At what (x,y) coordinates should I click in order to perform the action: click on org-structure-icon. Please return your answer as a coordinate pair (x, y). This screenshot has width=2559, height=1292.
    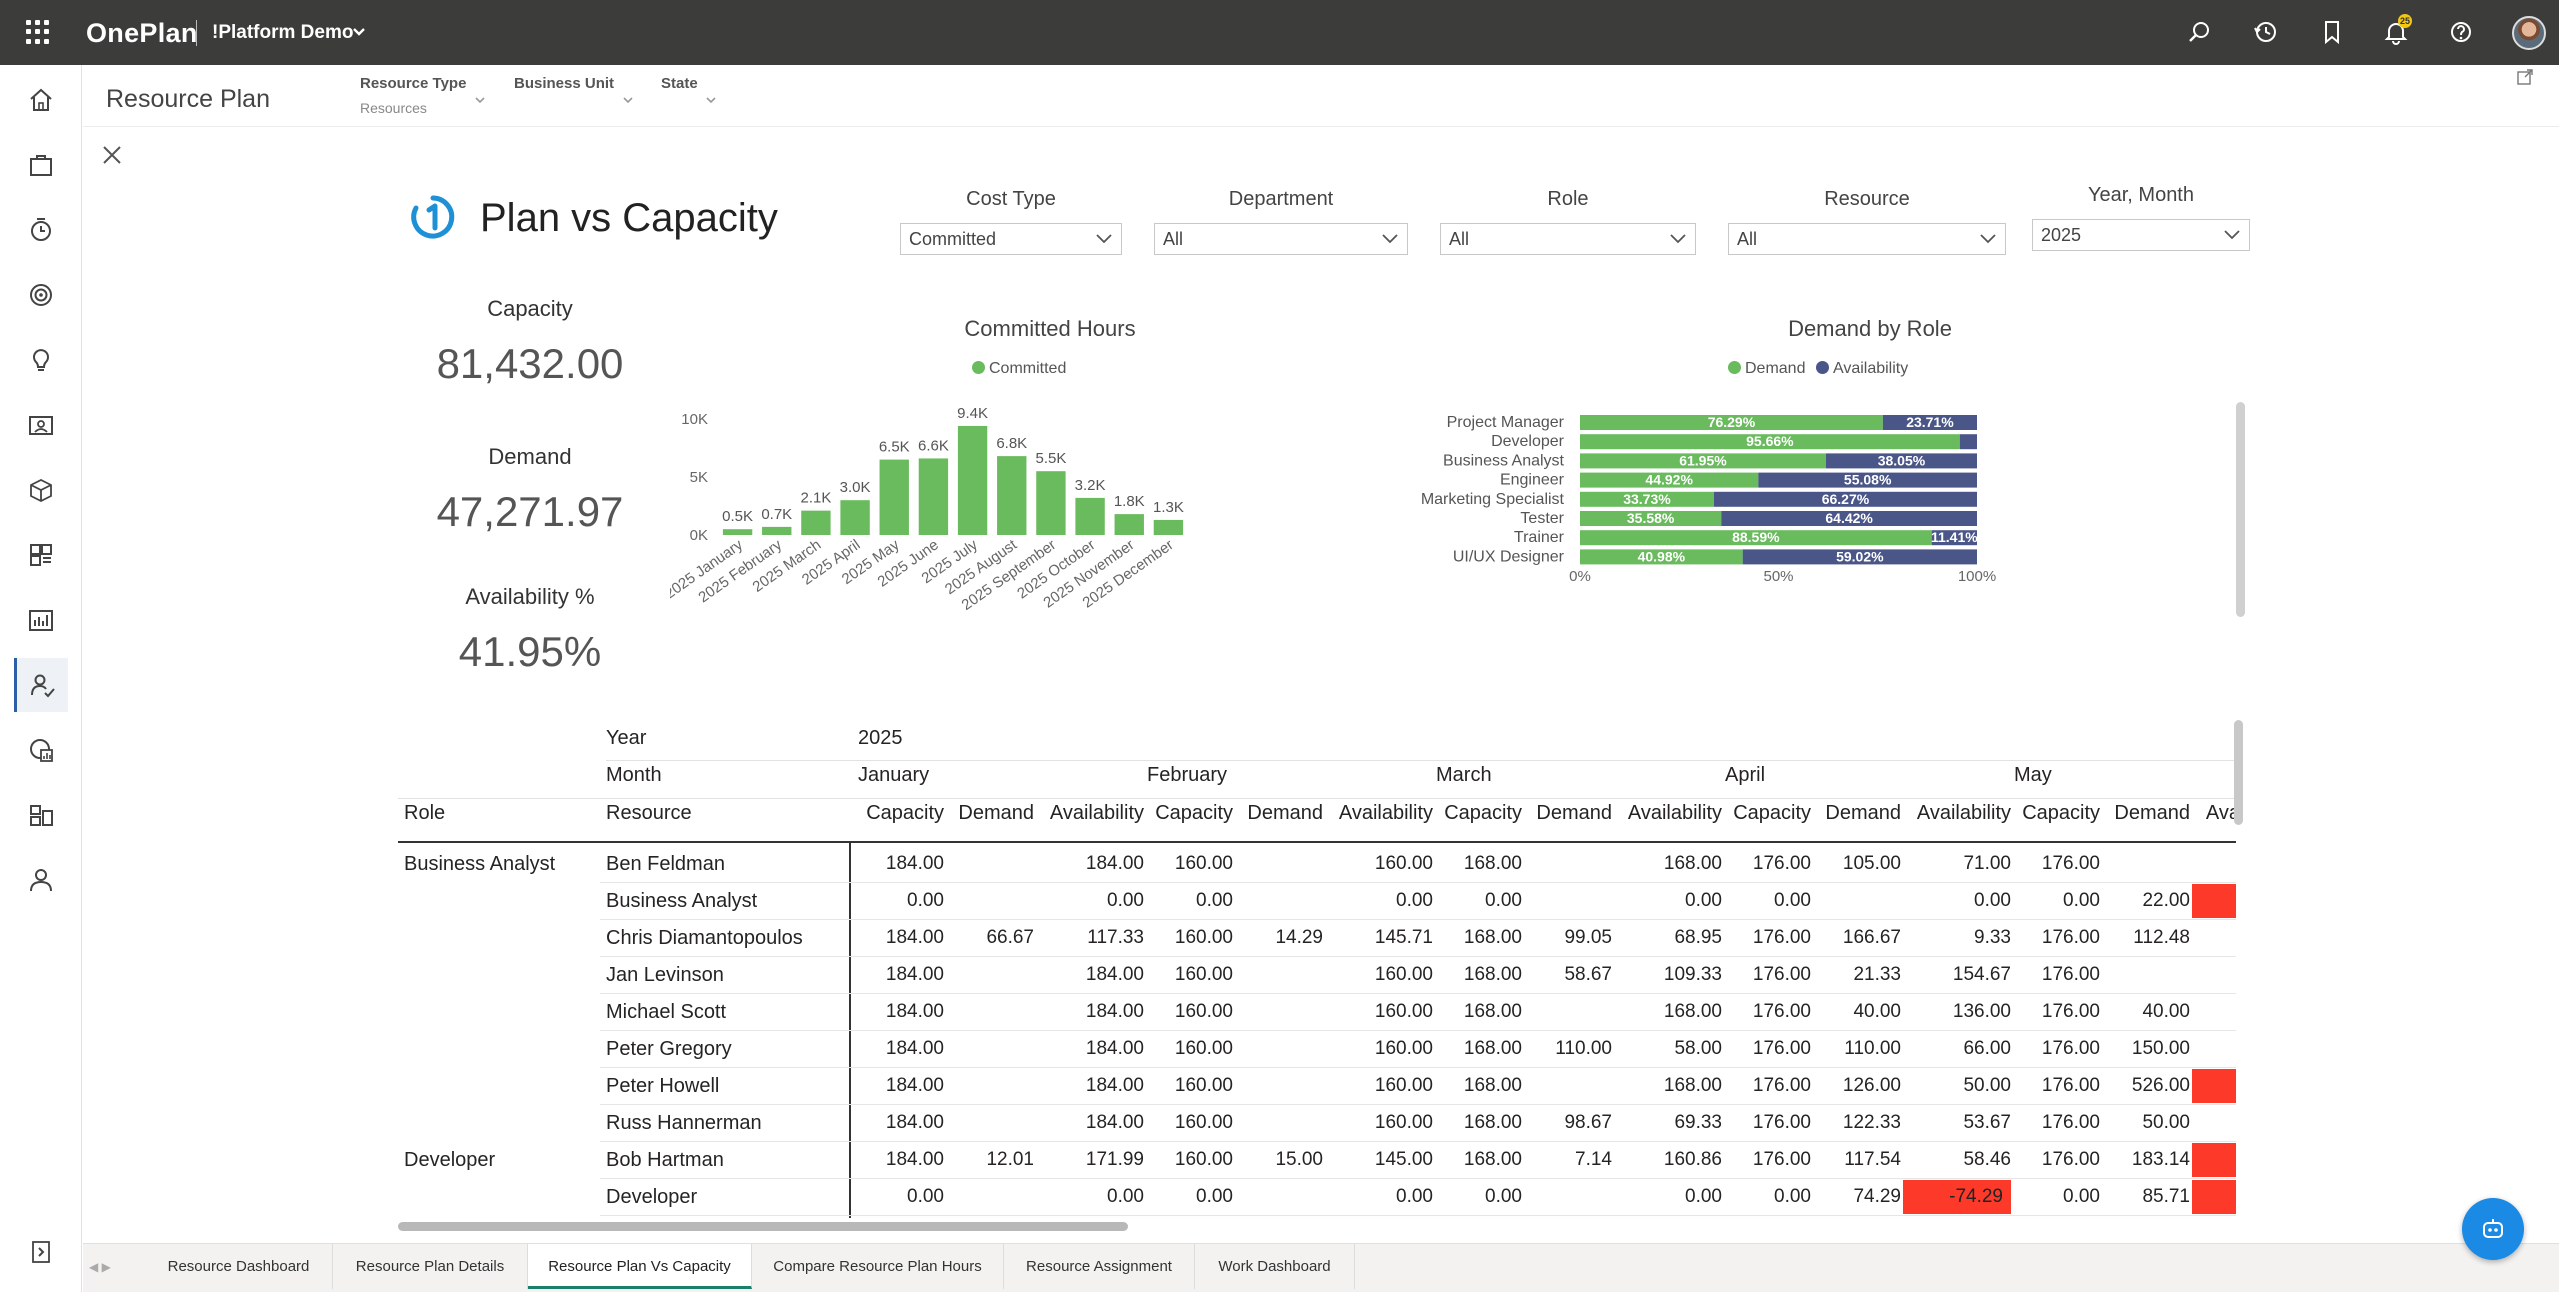
    Looking at the image, I should click on (41, 815).